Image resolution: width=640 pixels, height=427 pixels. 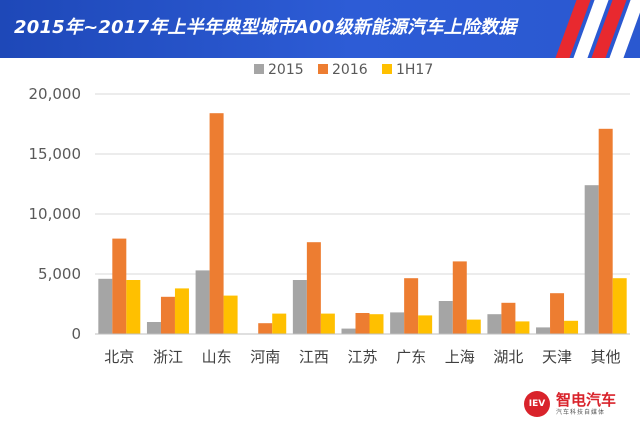 What do you see at coordinates (445, 317) in the screenshot?
I see `bar-2015-上海` at bounding box center [445, 317].